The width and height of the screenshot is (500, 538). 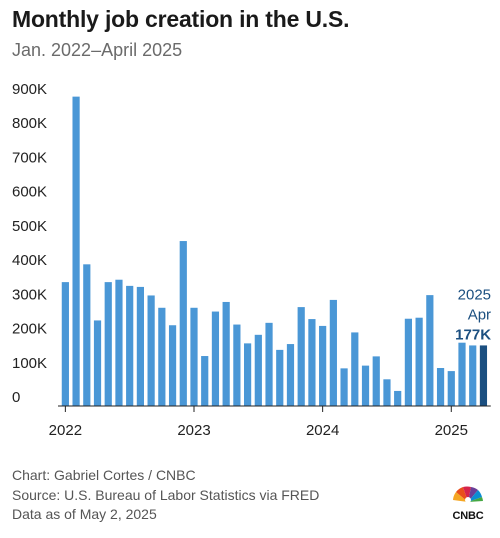 What do you see at coordinates (29, 260) in the screenshot?
I see `y-tick-label: 400K` at bounding box center [29, 260].